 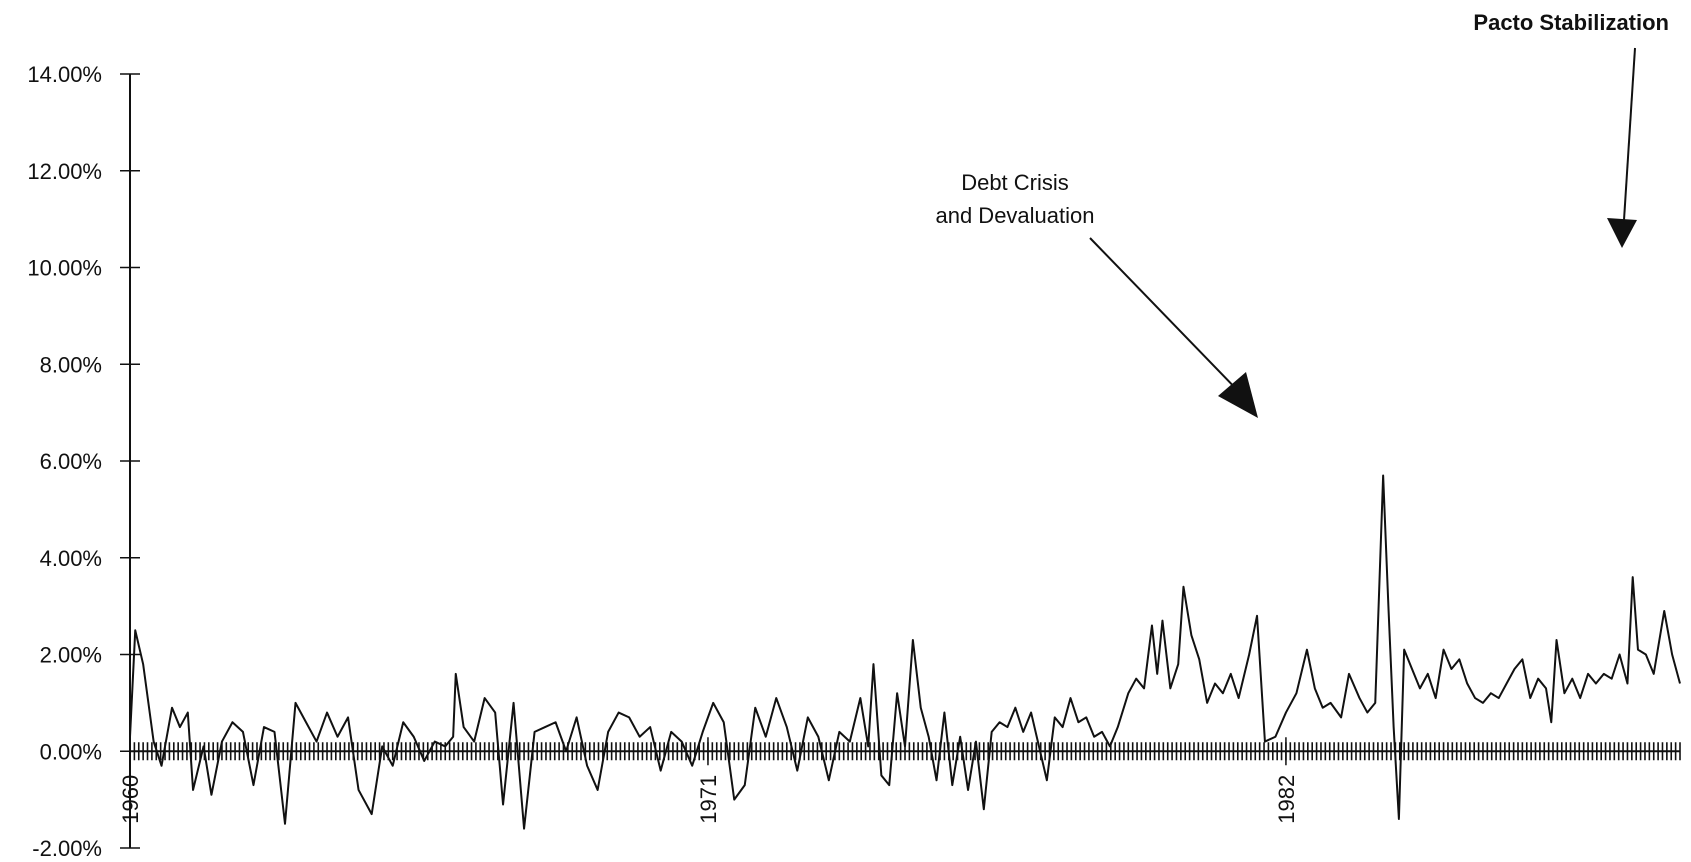 I want to click on y-tick-label: 0.00%, so click(x=71, y=751).